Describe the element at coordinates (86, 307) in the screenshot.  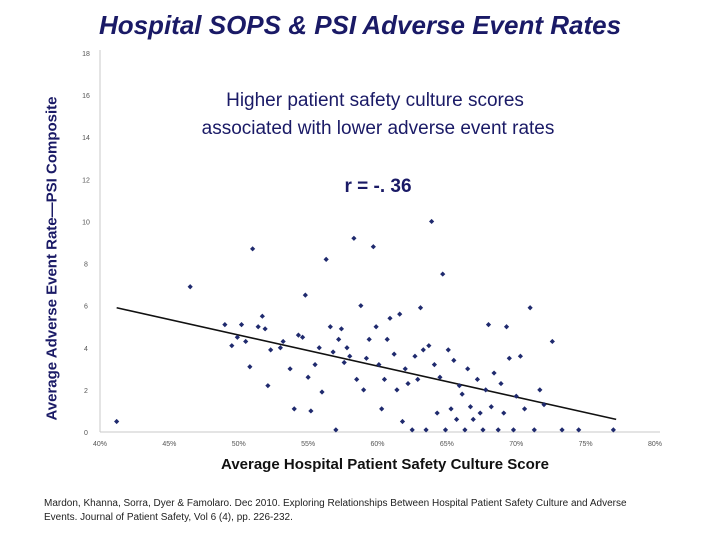
I see `y-tick-label: 6` at that location.